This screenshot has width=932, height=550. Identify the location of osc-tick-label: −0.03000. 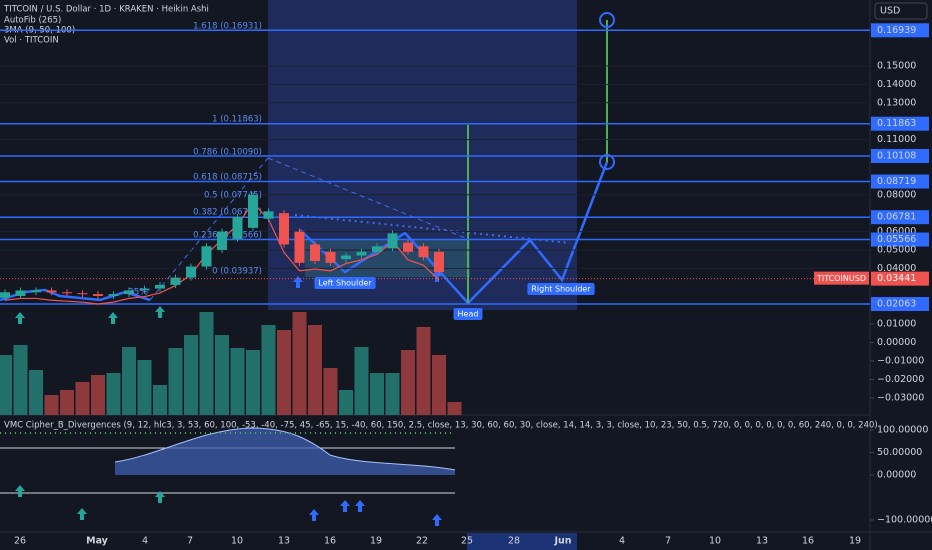
(900, 398).